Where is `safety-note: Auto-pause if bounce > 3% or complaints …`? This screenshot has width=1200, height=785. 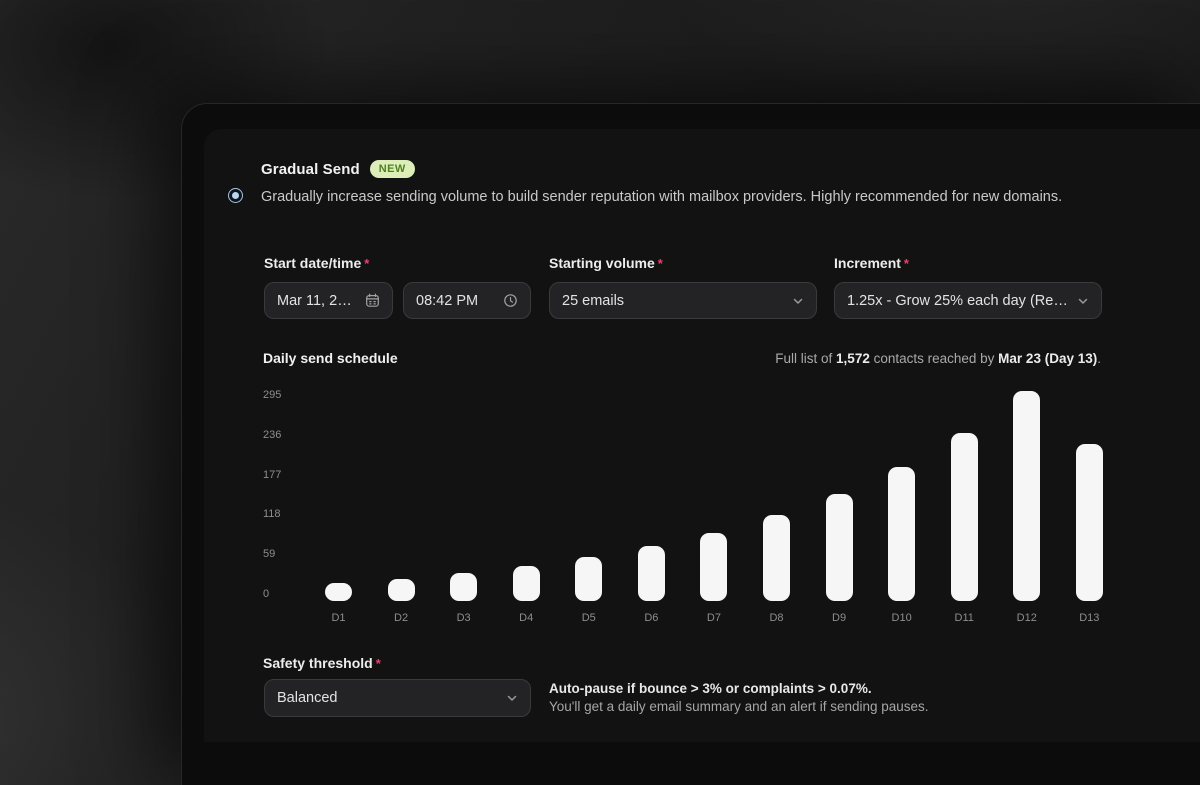
safety-note: Auto-pause if bounce > 3% or complaints … is located at coordinates (739, 697).